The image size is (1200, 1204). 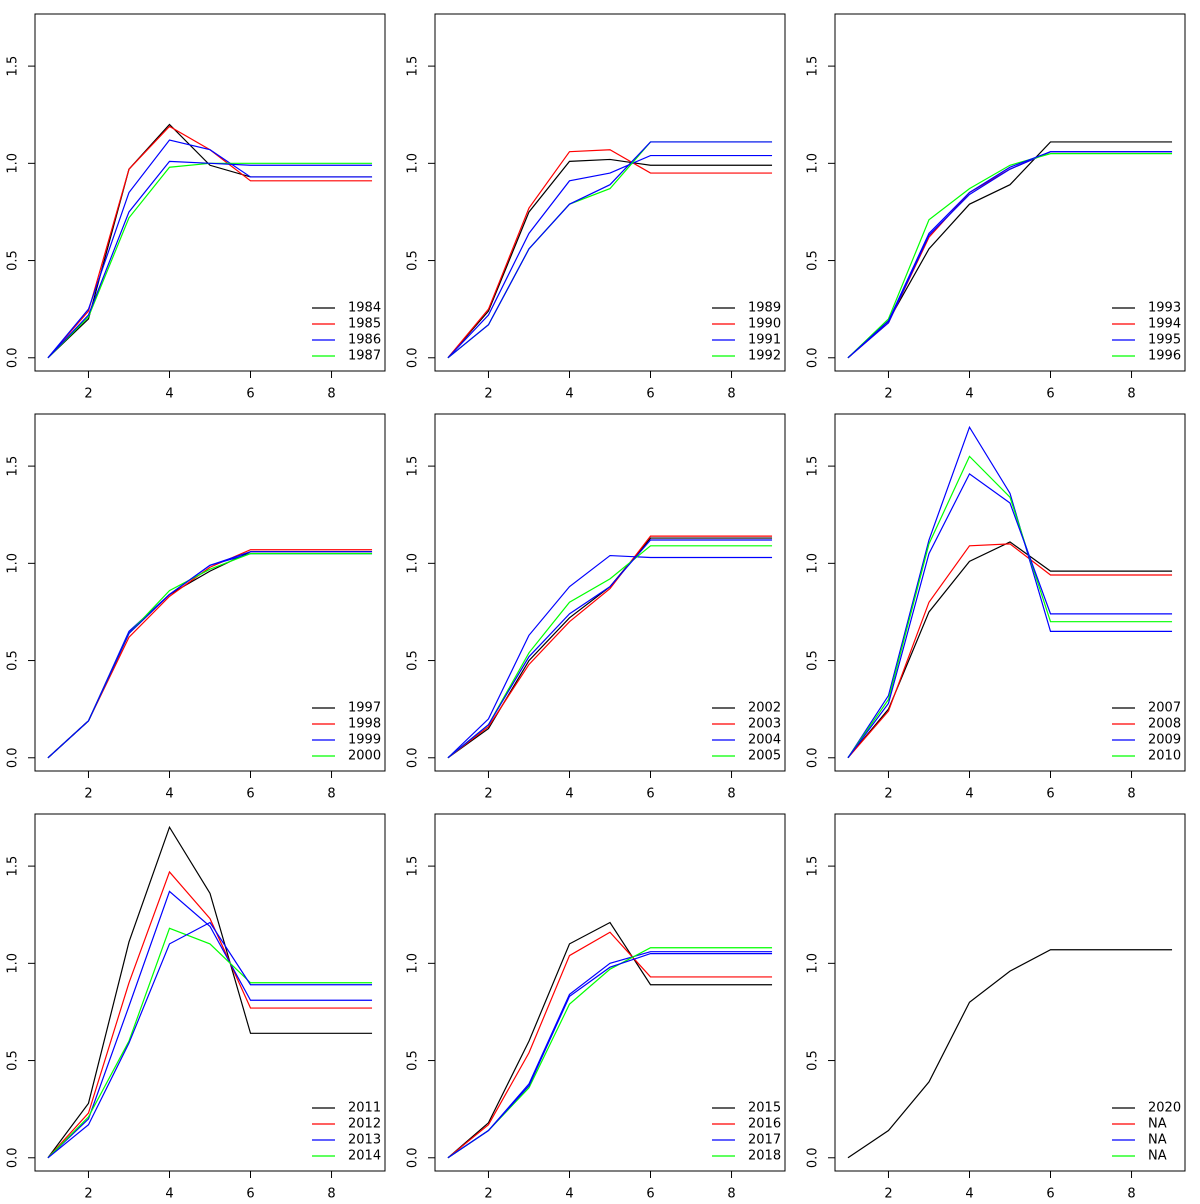 What do you see at coordinates (764, 740) in the screenshot?
I see `legend-label: 2004` at bounding box center [764, 740].